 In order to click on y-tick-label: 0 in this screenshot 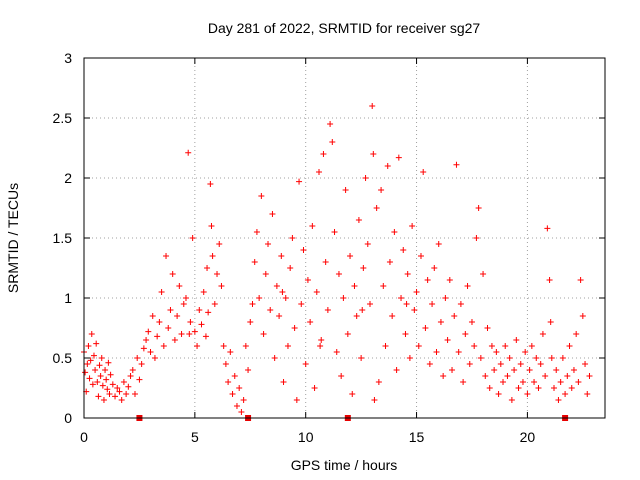, I will do `click(68, 418)`.